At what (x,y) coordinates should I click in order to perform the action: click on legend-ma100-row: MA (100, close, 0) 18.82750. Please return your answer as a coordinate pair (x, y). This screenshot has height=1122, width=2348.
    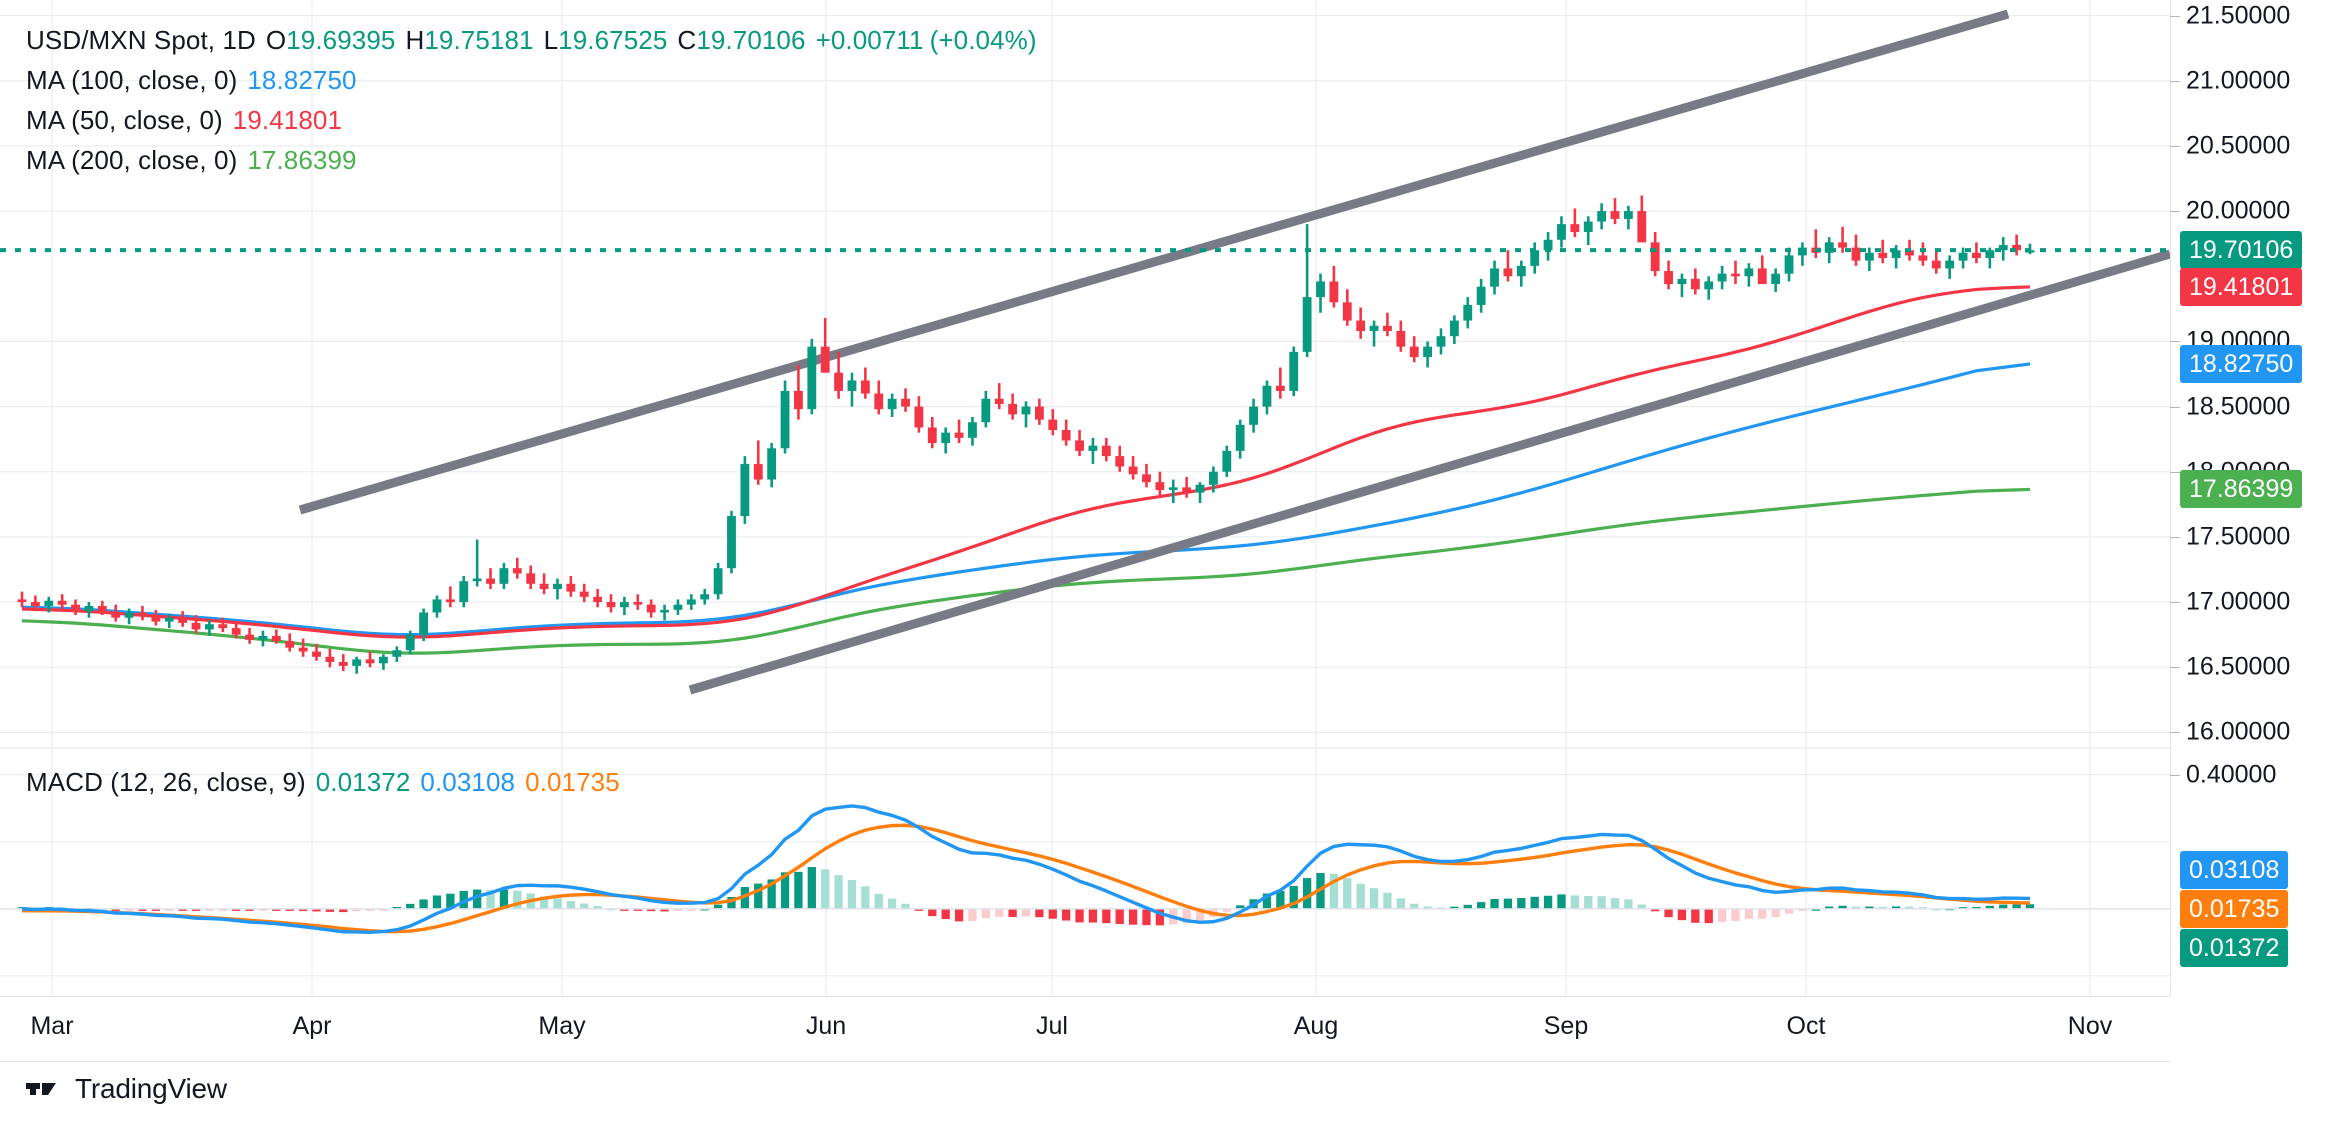
    Looking at the image, I should click on (531, 80).